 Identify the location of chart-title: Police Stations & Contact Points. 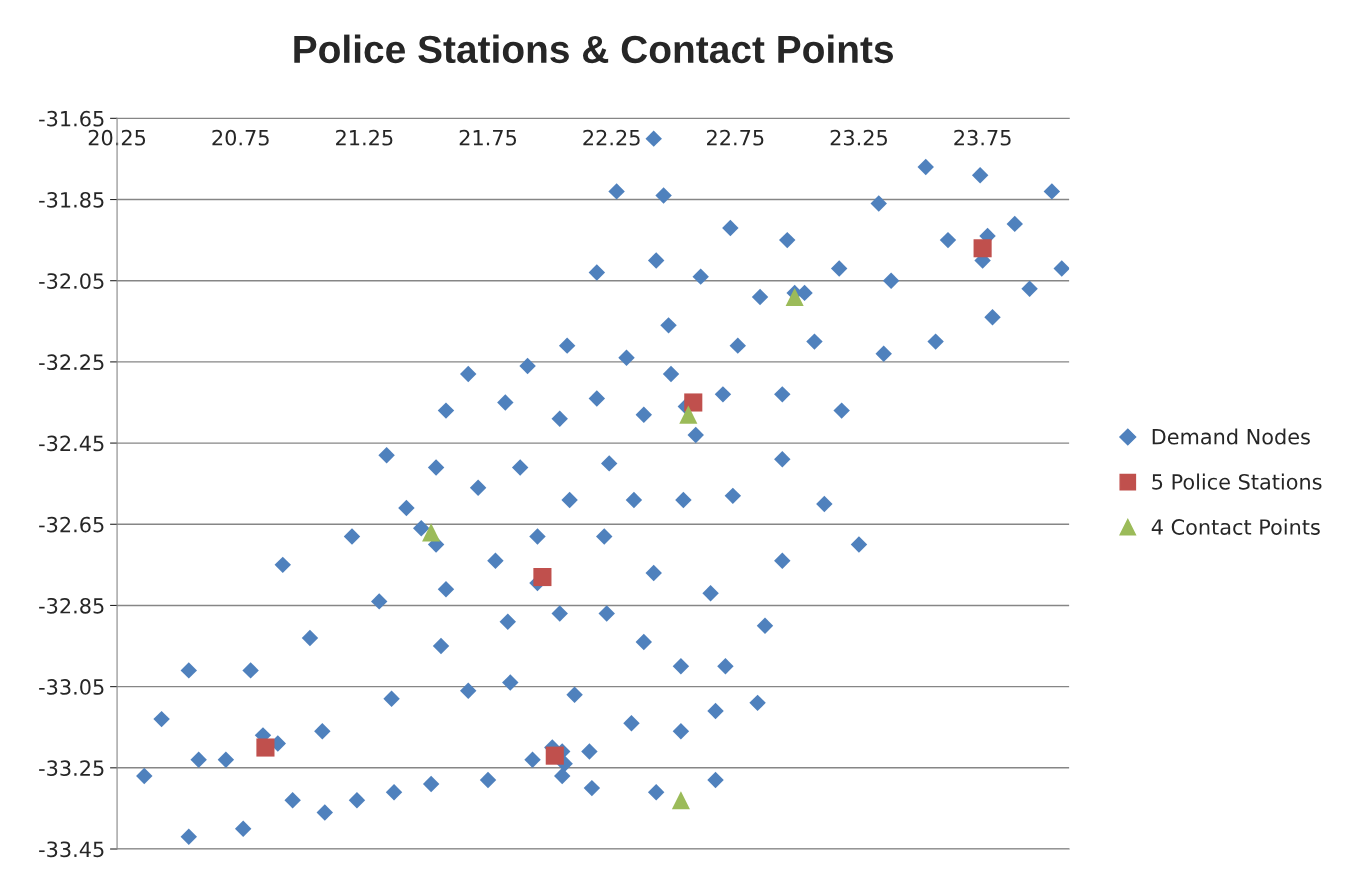
(593, 49).